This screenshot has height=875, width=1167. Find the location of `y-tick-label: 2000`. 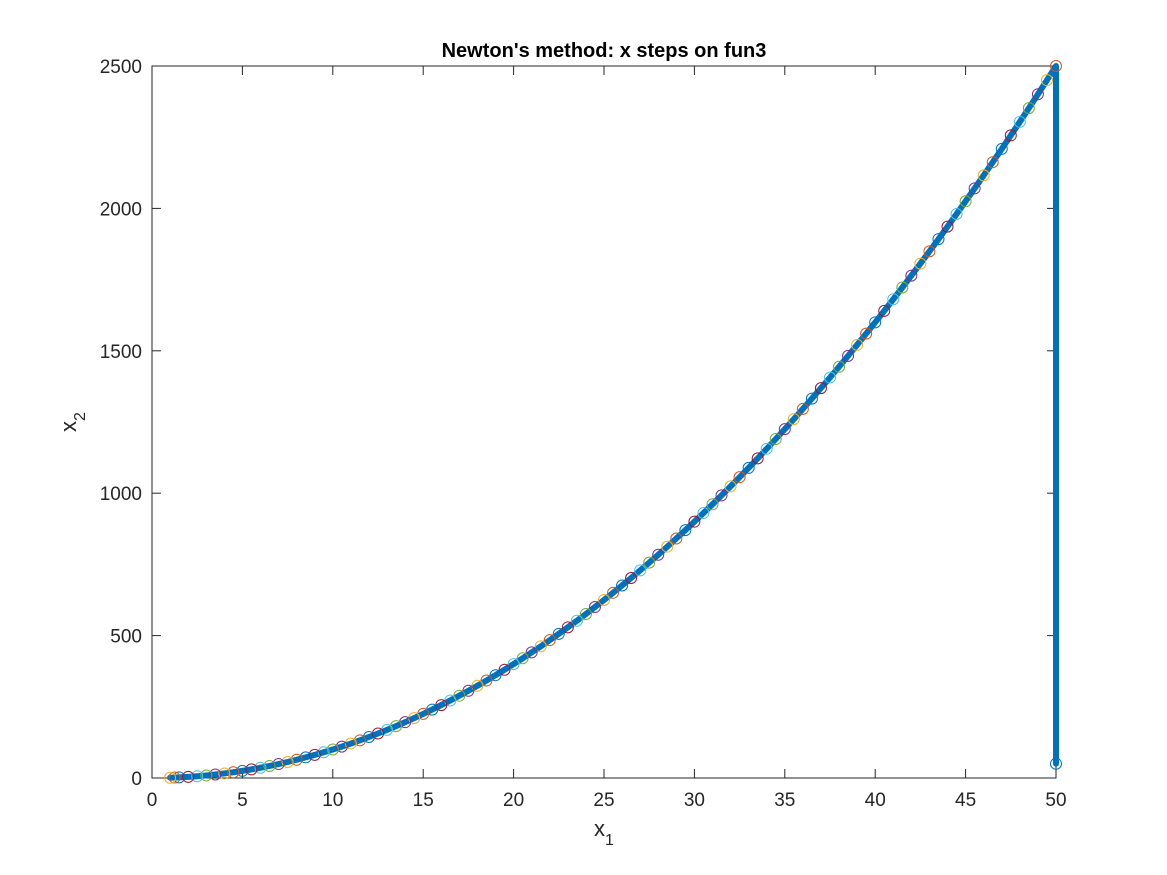

y-tick-label: 2000 is located at coordinates (121, 209).